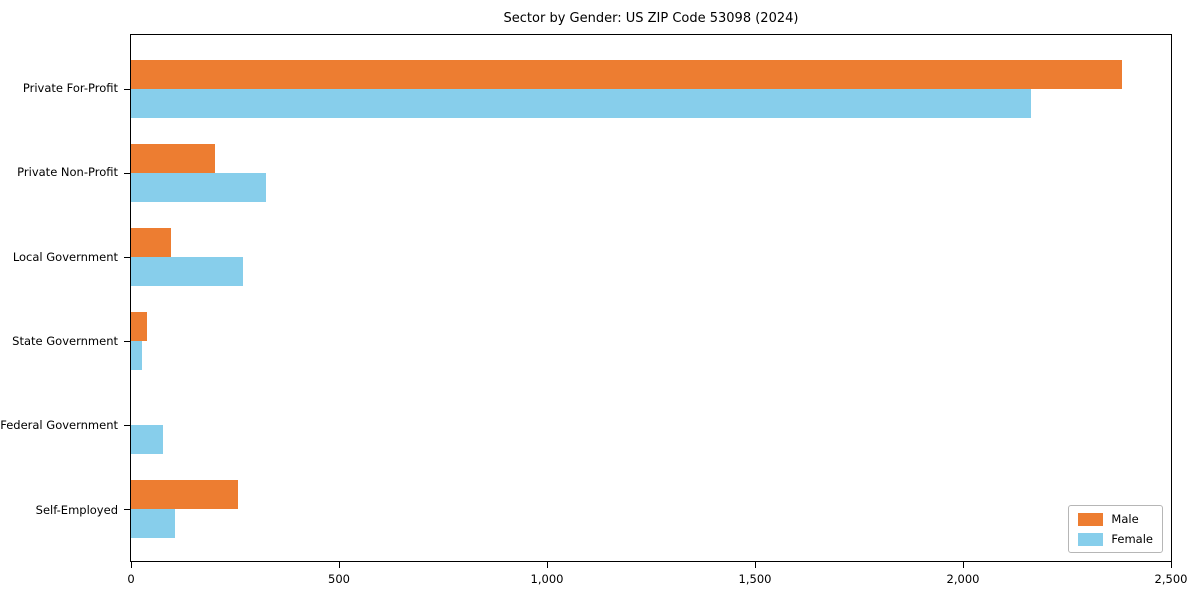 Image resolution: width=1200 pixels, height=600 pixels. What do you see at coordinates (651, 509) in the screenshot?
I see `category-group-self-employed` at bounding box center [651, 509].